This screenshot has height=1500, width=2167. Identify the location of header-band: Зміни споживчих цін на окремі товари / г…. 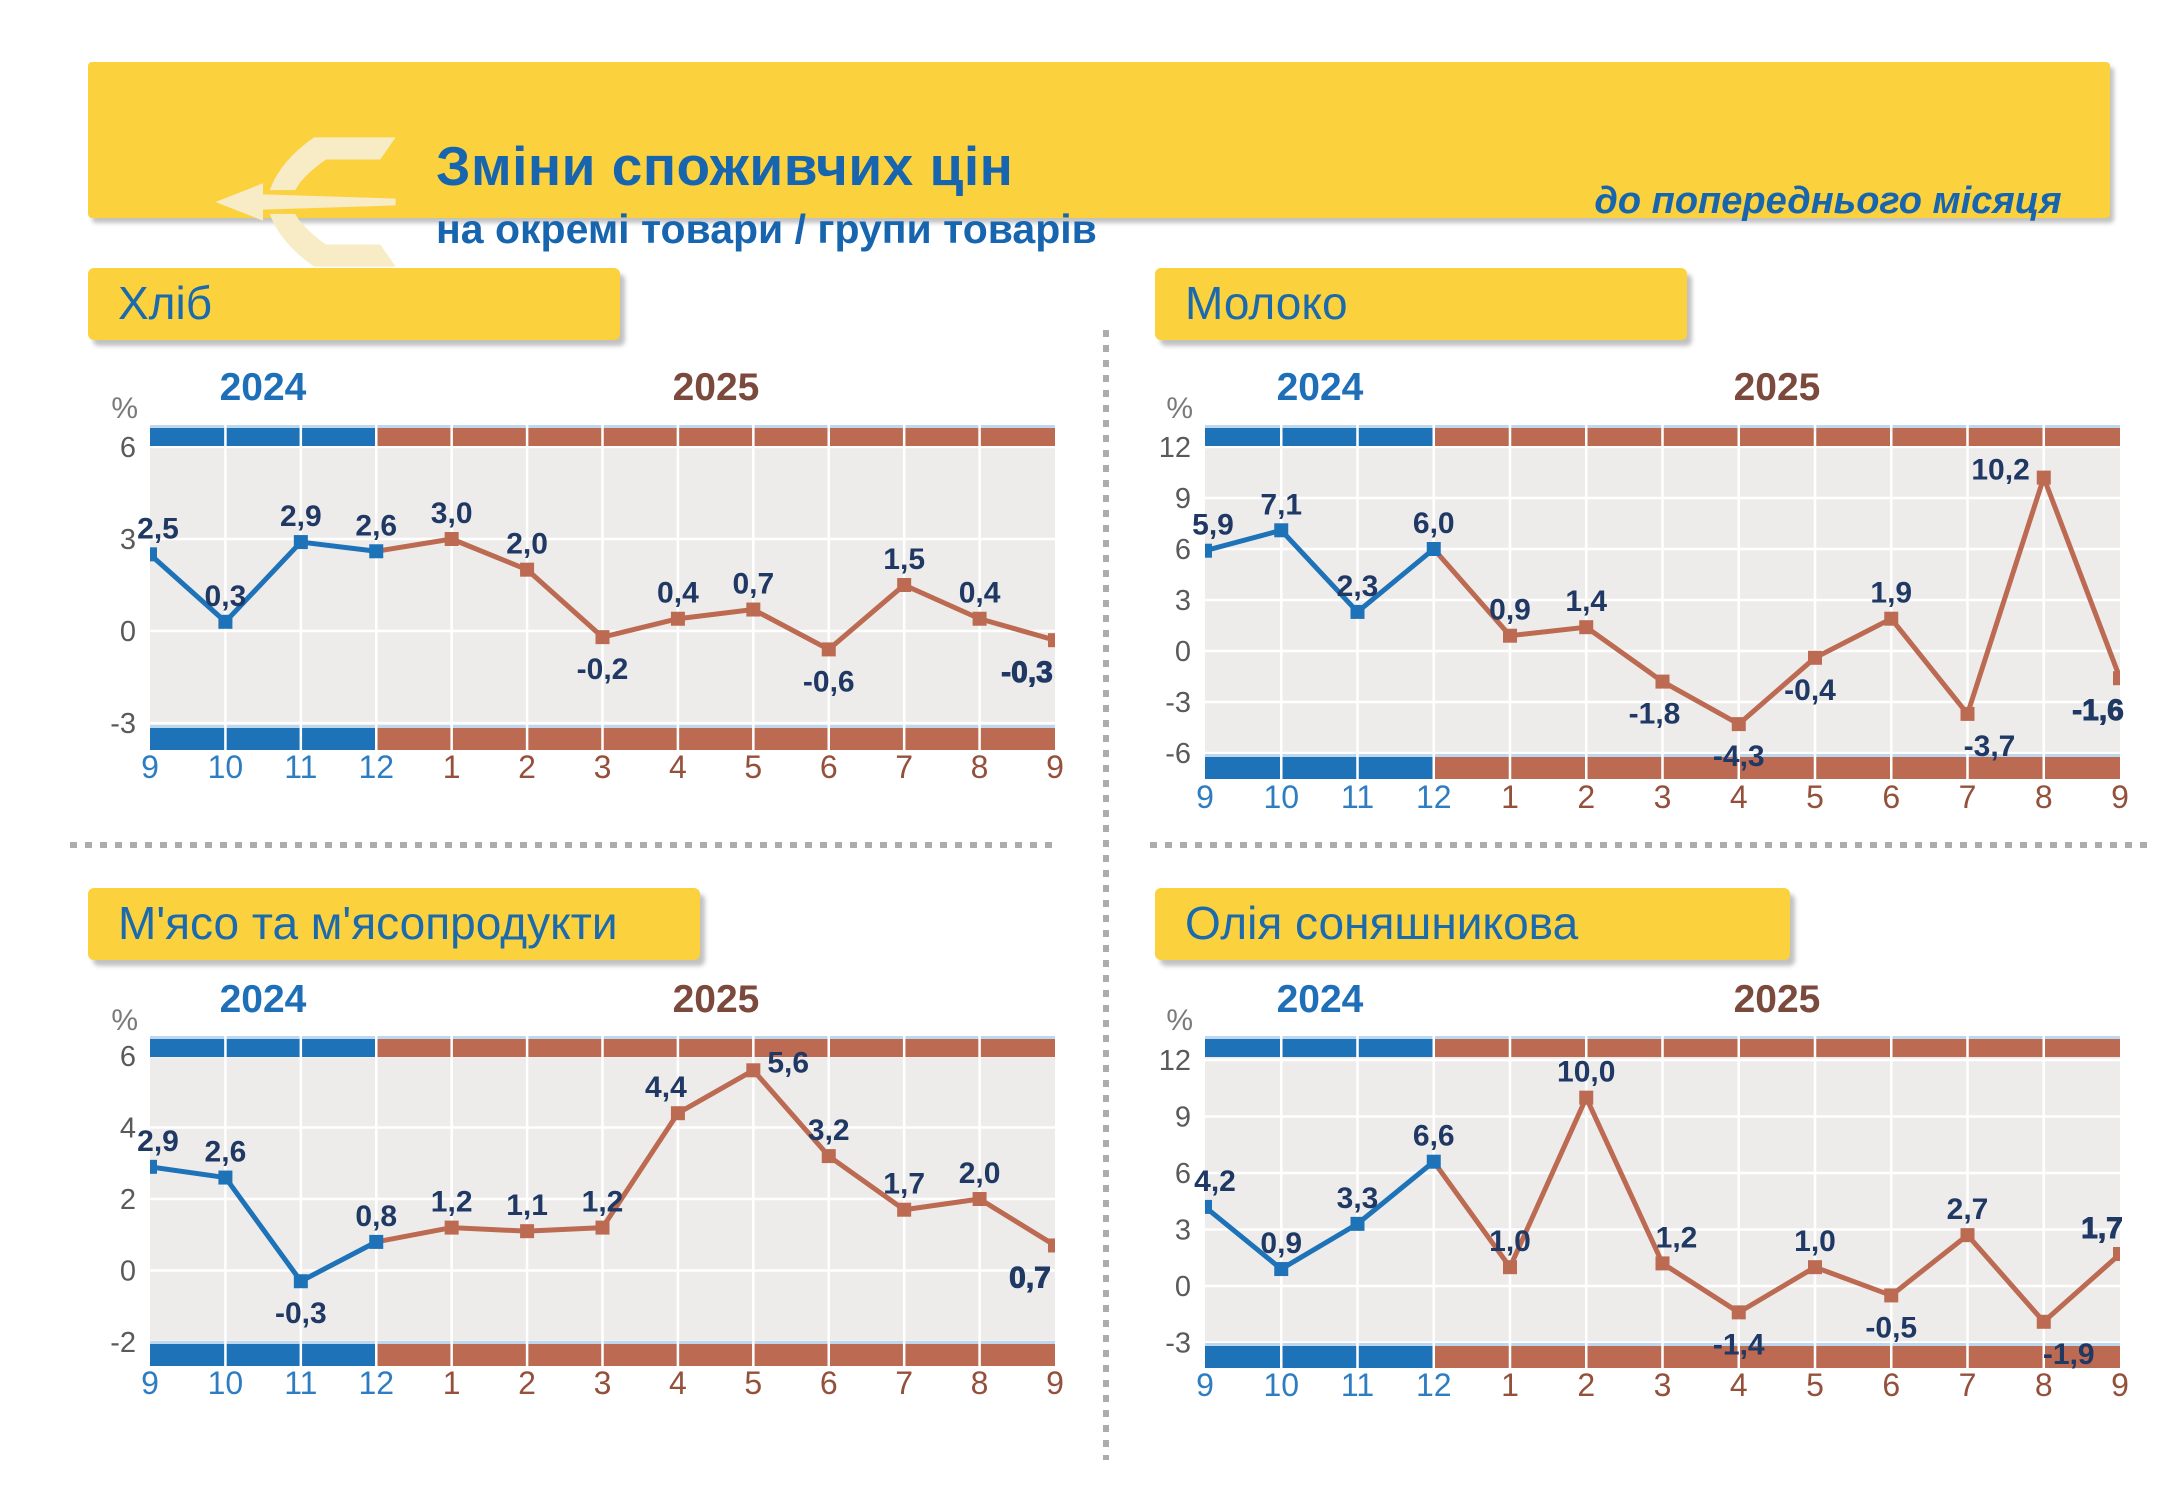
(1099, 164).